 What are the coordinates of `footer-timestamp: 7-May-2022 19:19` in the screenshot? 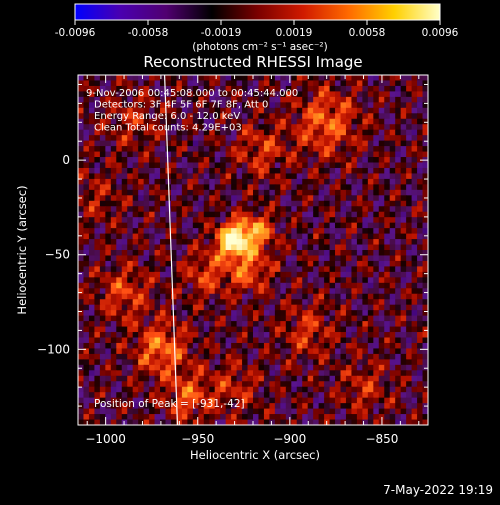 It's located at (438, 490).